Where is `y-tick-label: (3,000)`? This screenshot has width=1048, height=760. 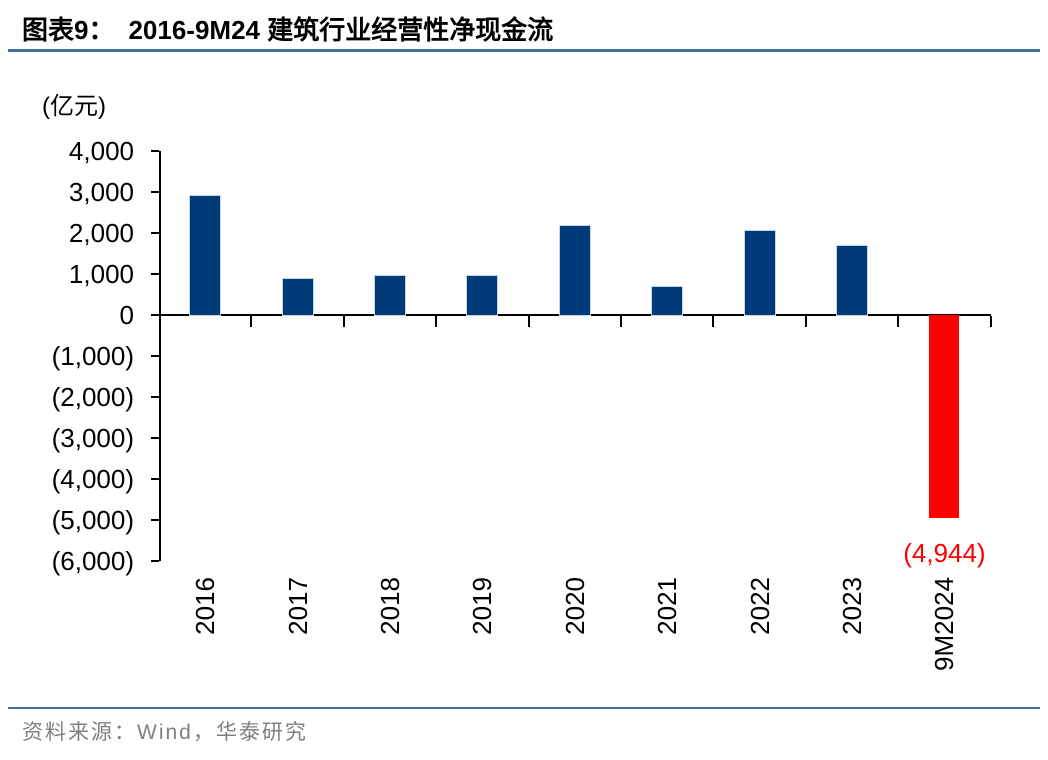 y-tick-label: (3,000) is located at coordinates (92, 438).